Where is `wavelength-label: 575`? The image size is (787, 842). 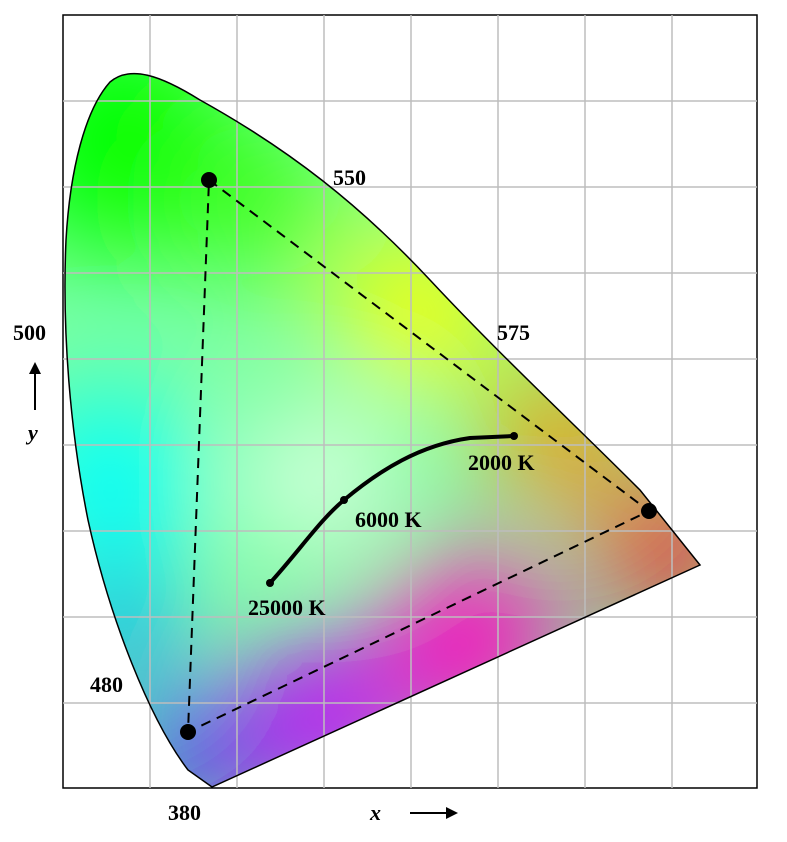 wavelength-label: 575 is located at coordinates (513, 332).